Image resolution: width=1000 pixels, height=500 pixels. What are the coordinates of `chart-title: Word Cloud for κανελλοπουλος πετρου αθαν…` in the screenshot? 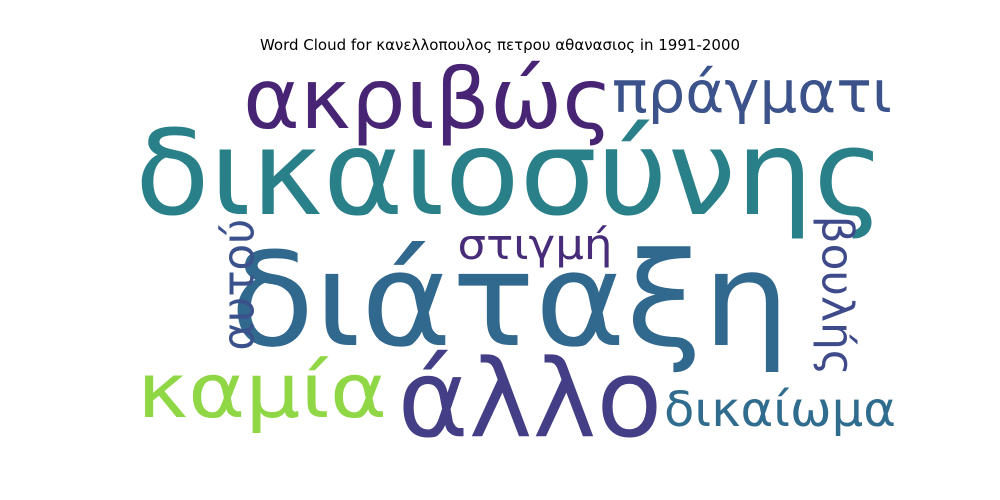 It's located at (500, 45).